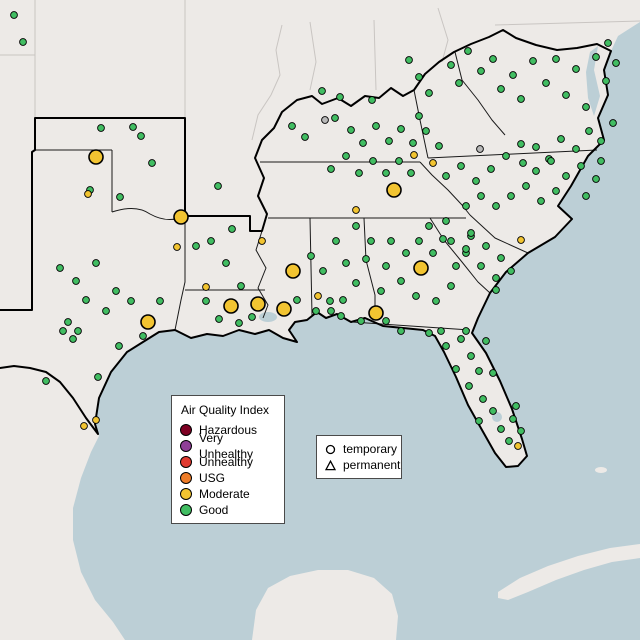 The width and height of the screenshot is (640, 640). What do you see at coordinates (569, 572) in the screenshot?
I see `cuba-island` at bounding box center [569, 572].